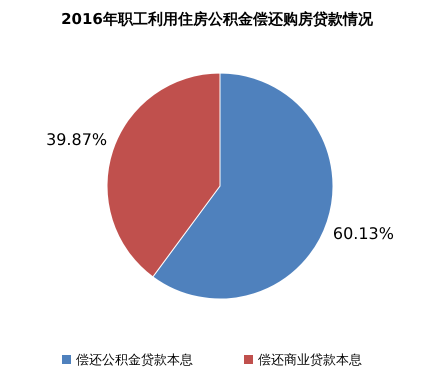 The image size is (434, 384). Describe the element at coordinates (77, 139) in the screenshot. I see `data-label: 39.87%` at that location.